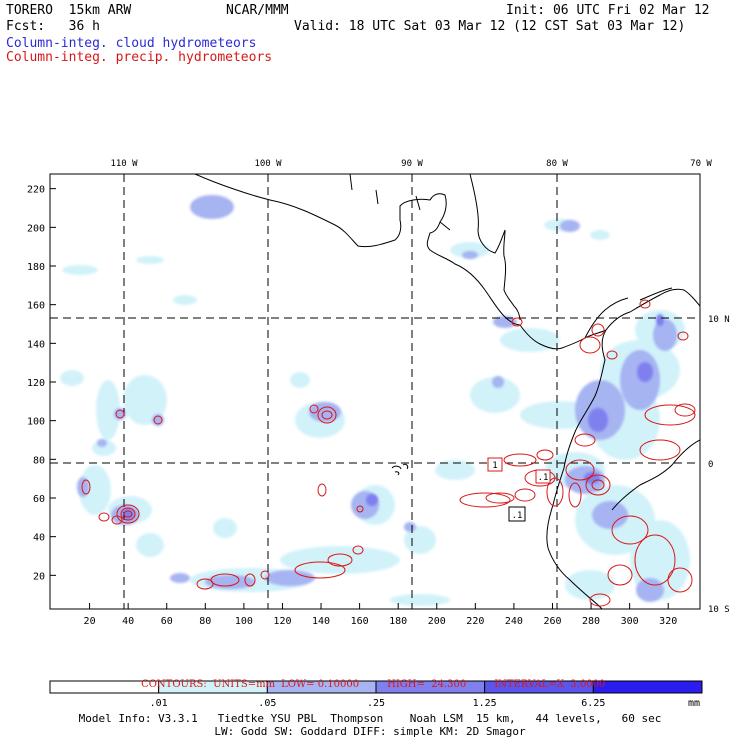 The image size is (740, 740). I want to click on colorbar-label: 6.25, so click(593, 703).